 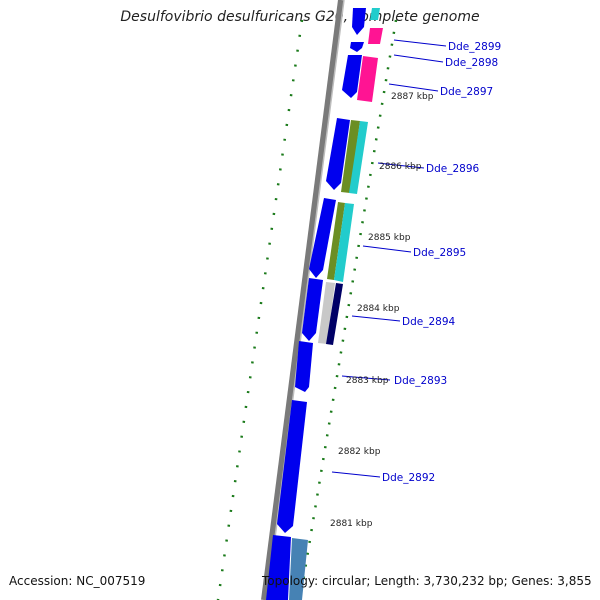 What do you see at coordinates (412, 97) in the screenshot?
I see `kbp-label-2887: 2887 kbp` at bounding box center [412, 97].